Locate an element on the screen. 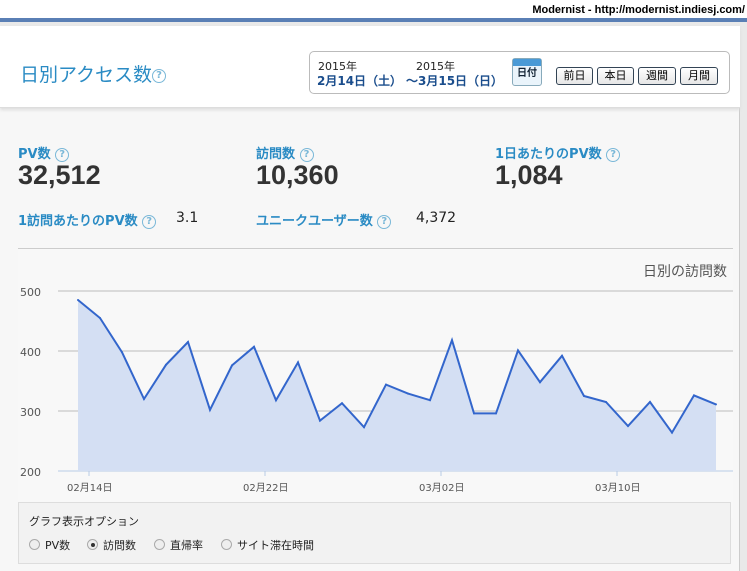 The width and height of the screenshot is (747, 571). start-year: 2015年 is located at coordinates (337, 66).